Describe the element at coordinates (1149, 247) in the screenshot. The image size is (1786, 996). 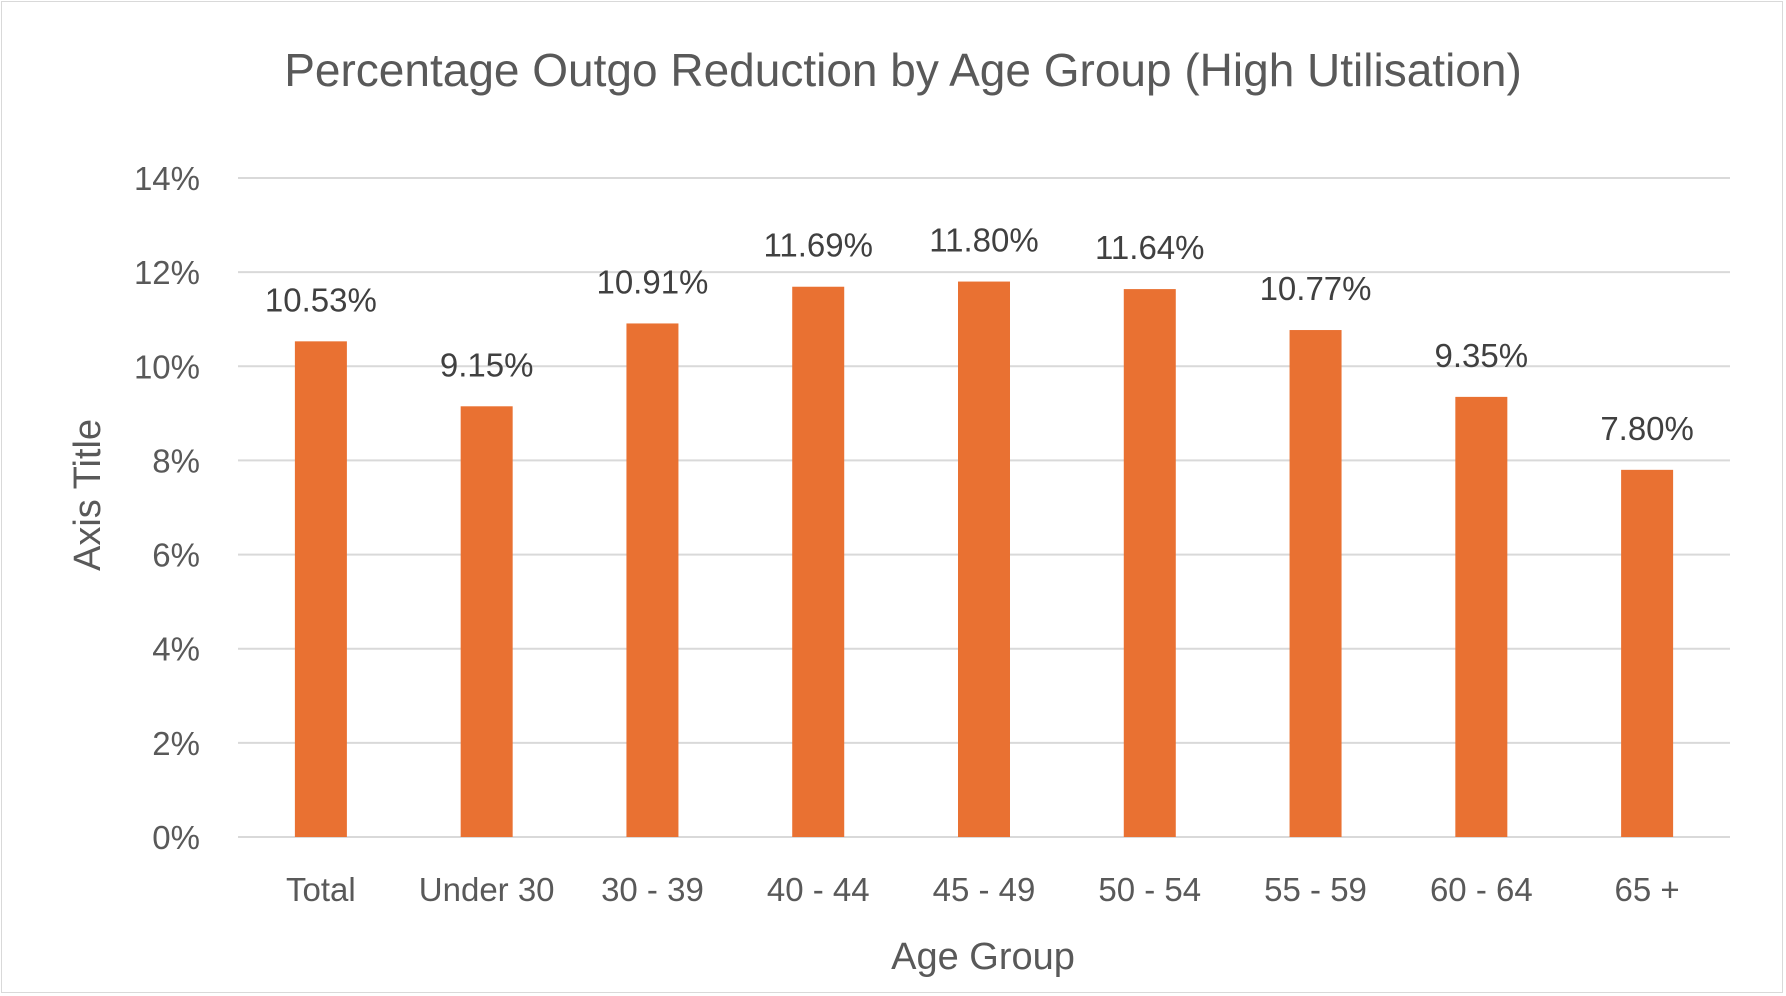
I see `data-label: 11.64%` at that location.